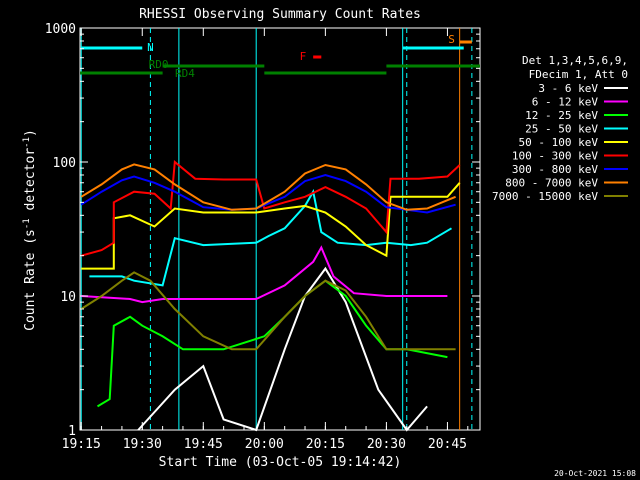  What do you see at coordinates (565, 102) in the screenshot?
I see `legend-entry-label: 6 - 12 keV` at bounding box center [565, 102].